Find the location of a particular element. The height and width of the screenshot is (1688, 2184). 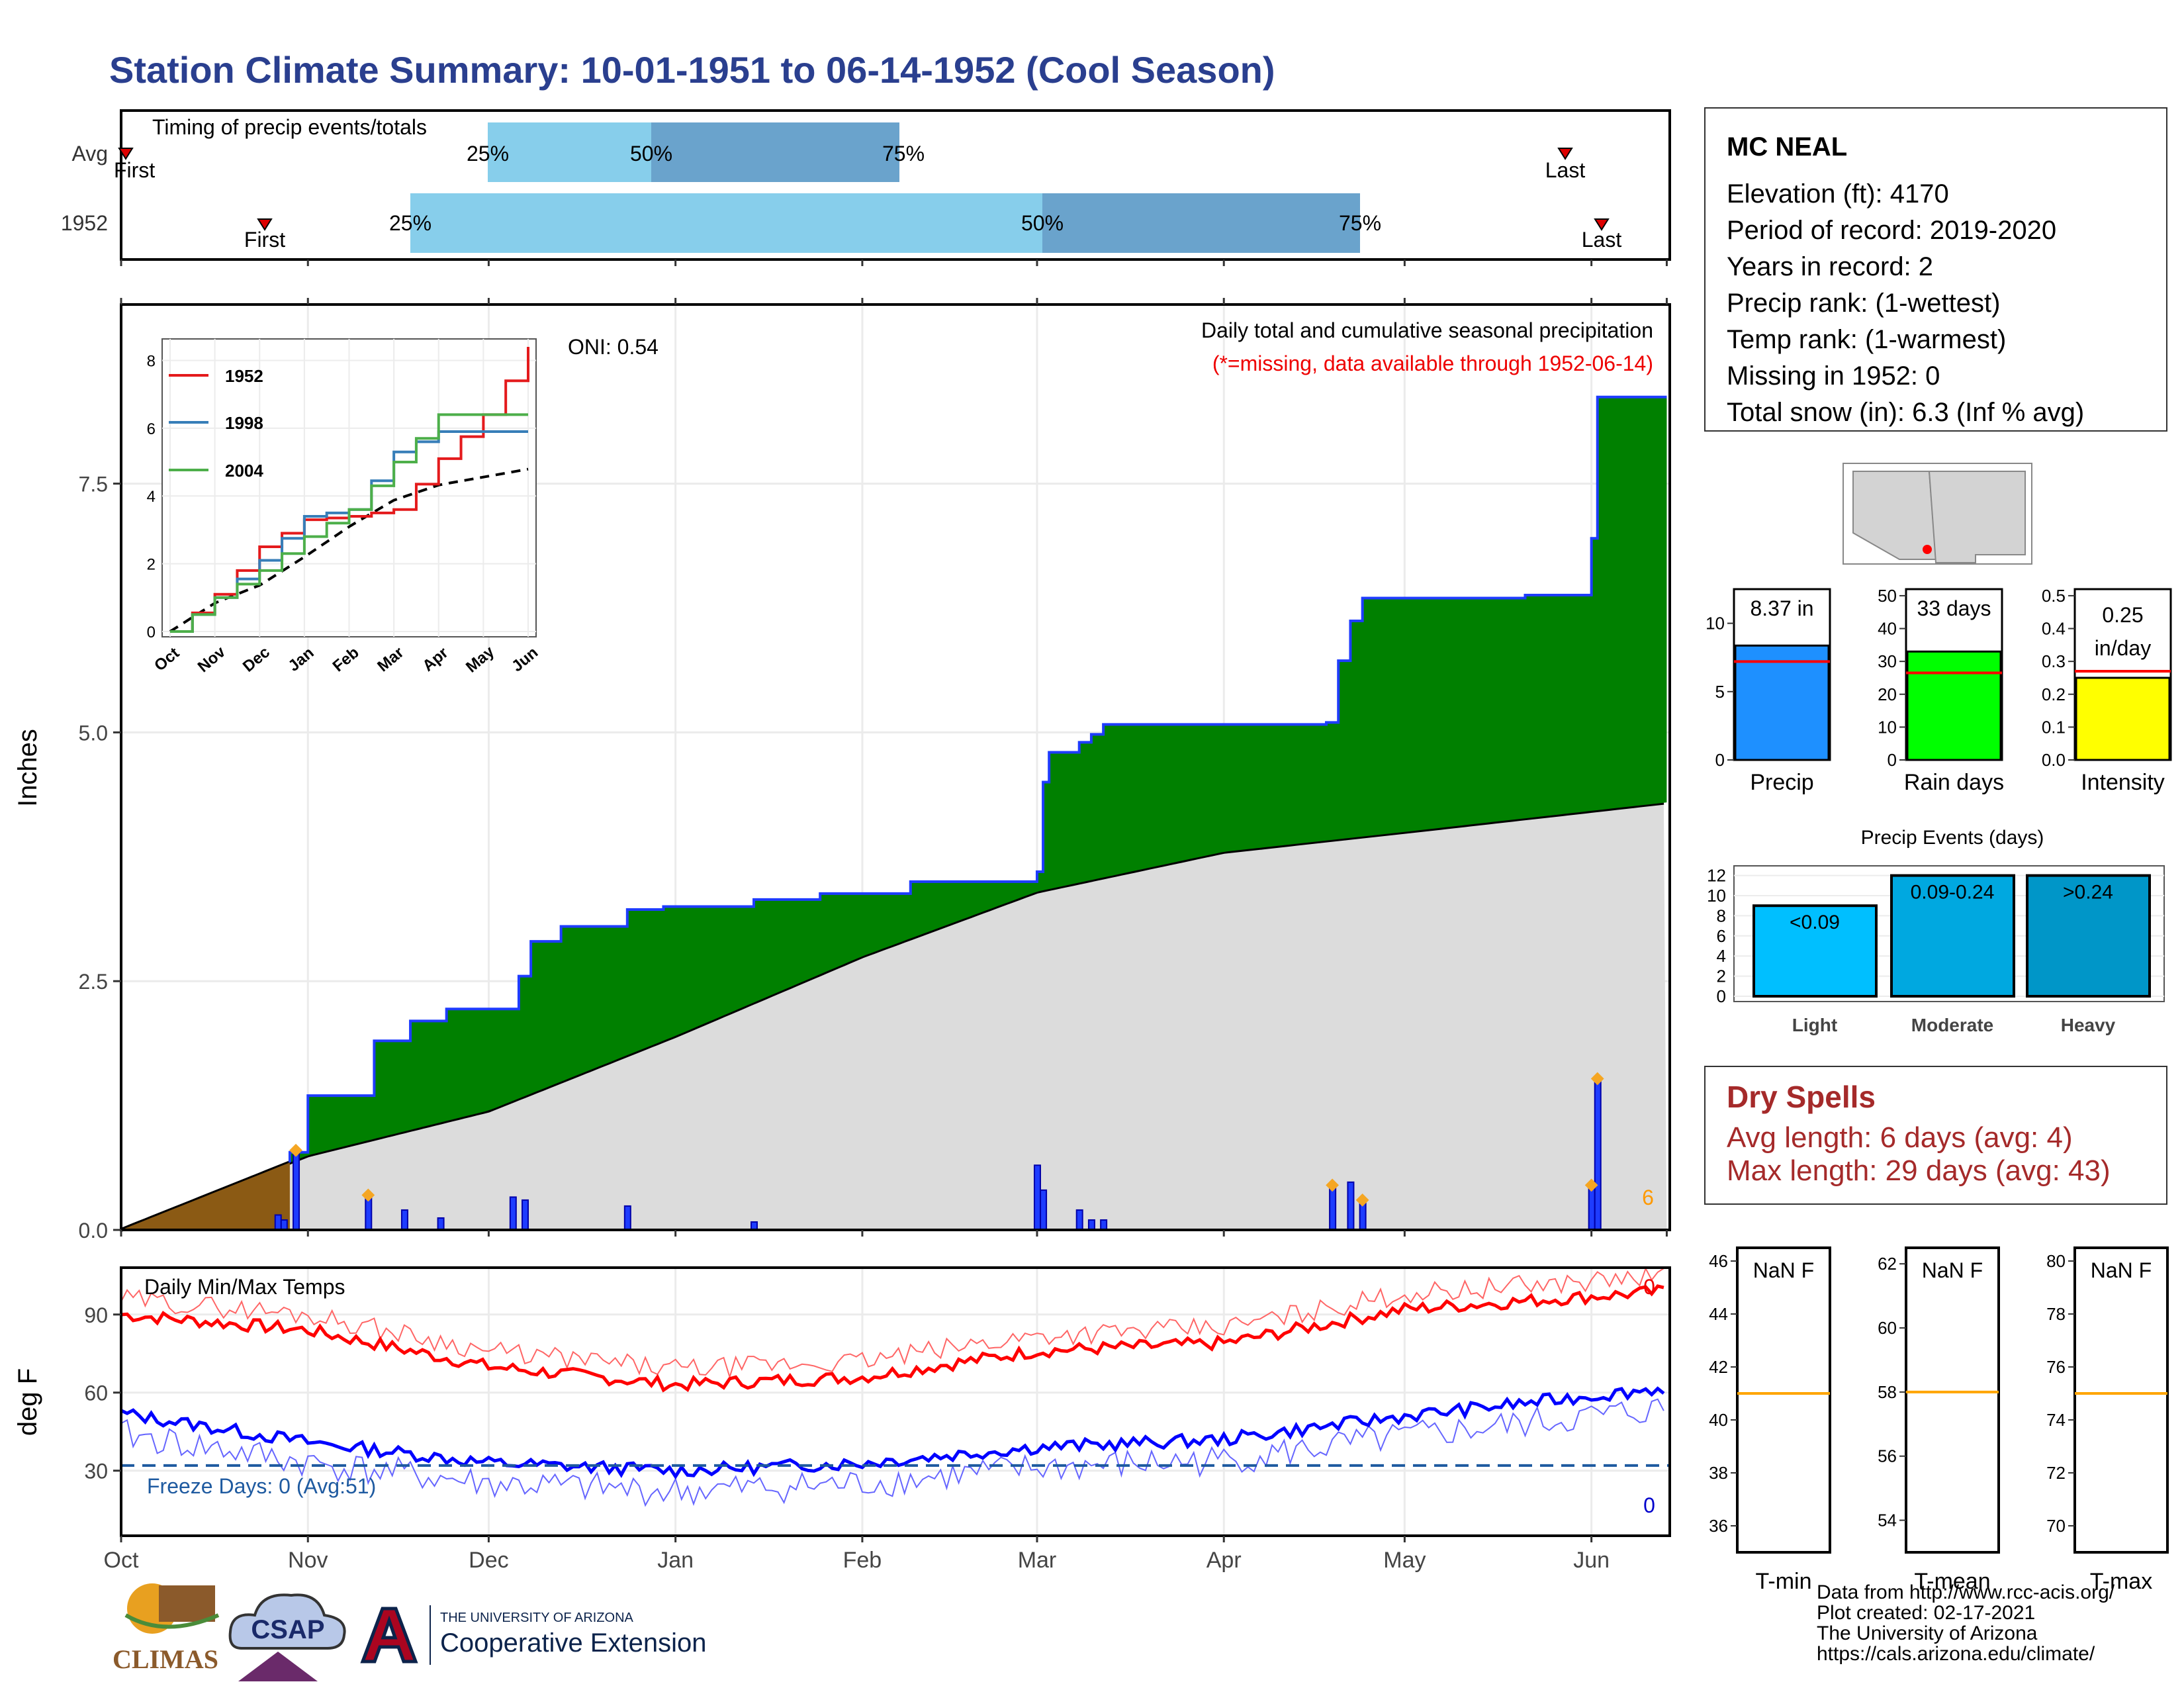

month-label-Dec: Dec is located at coordinates (488, 1560).